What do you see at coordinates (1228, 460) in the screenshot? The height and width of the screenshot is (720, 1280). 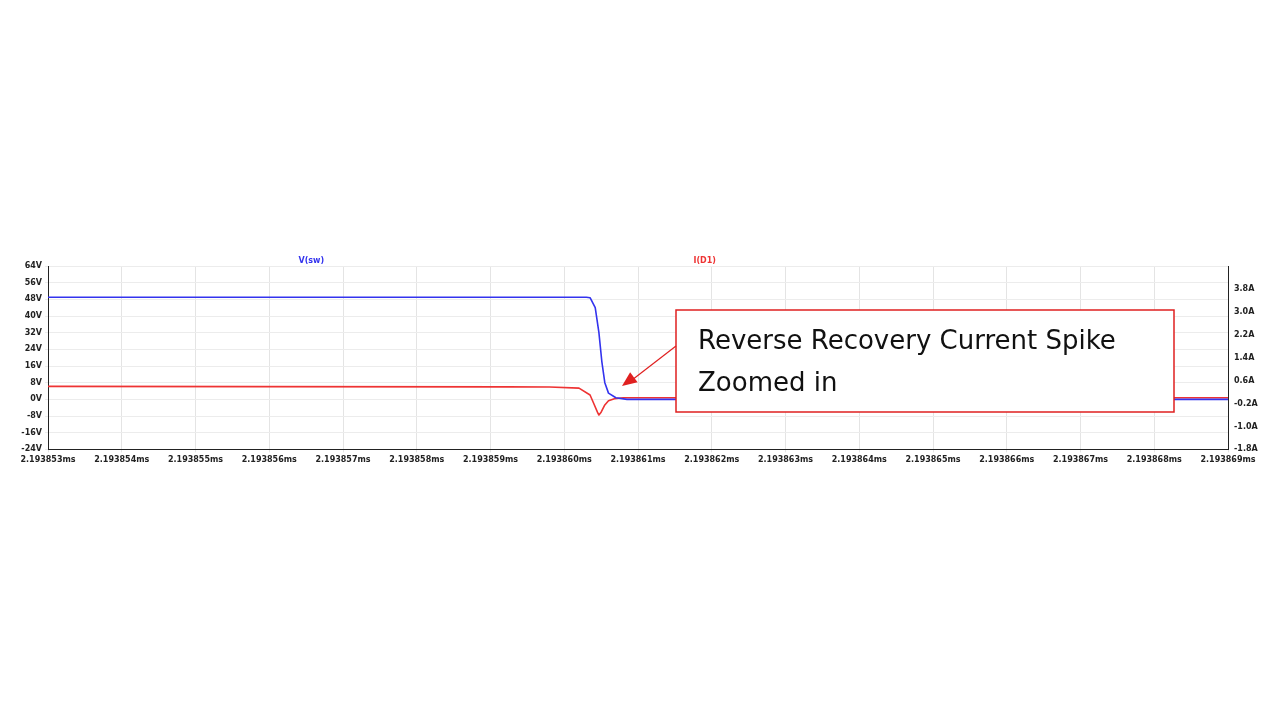 I see `x-tick-label: 2.193869ms` at bounding box center [1228, 460].